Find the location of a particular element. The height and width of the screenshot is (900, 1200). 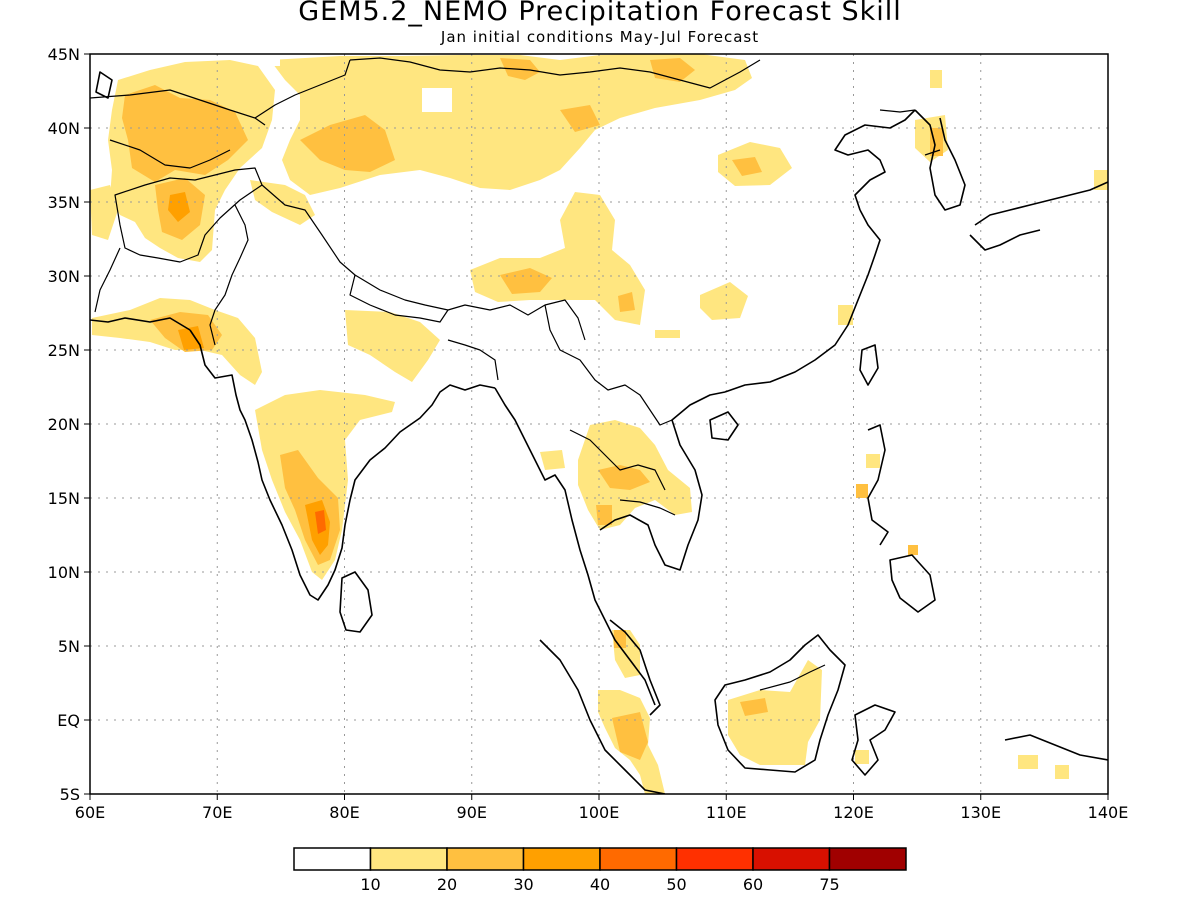

coast-sumatra is located at coordinates (602, 716).